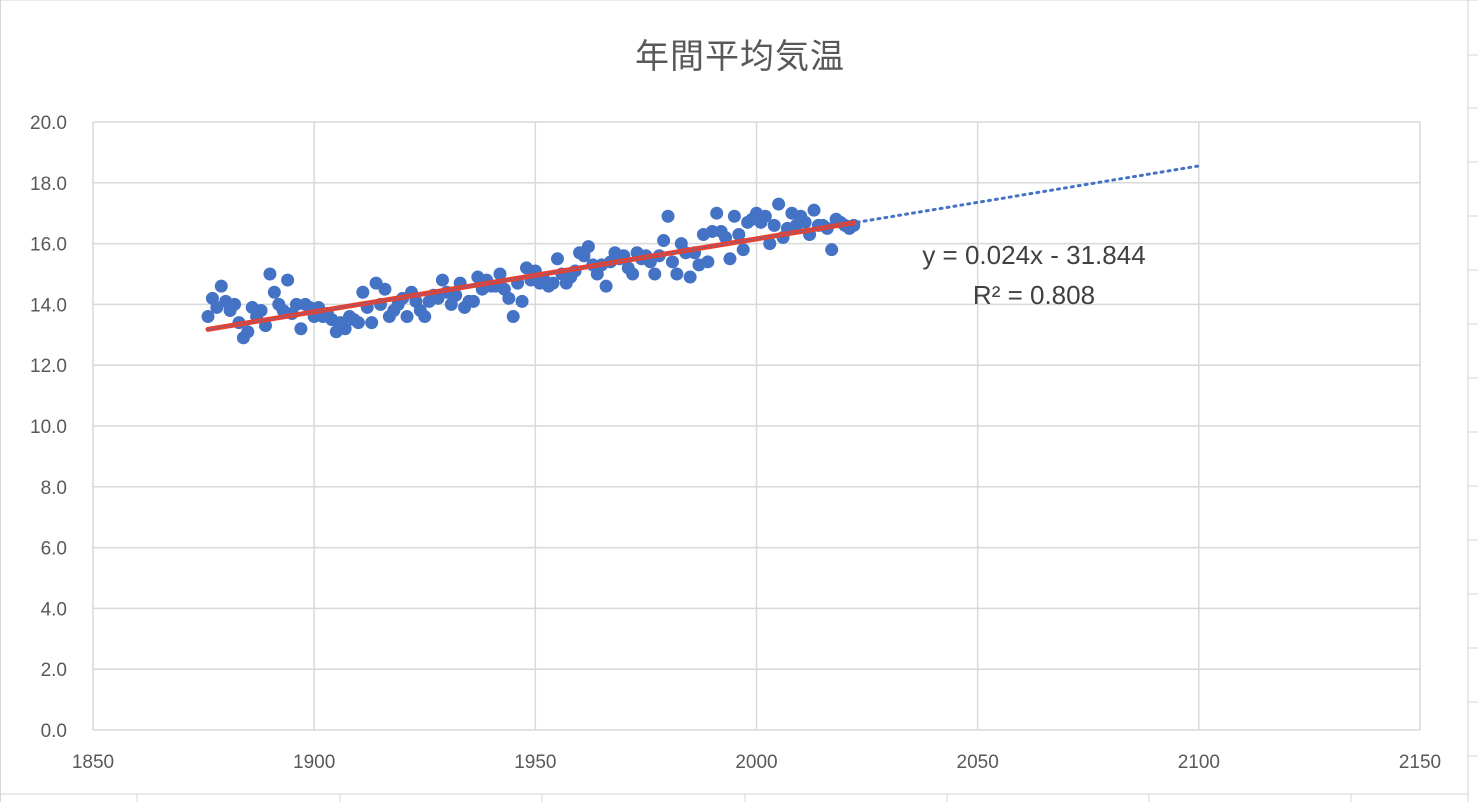 This screenshot has height=802, width=1478. What do you see at coordinates (1034, 295) in the screenshot?
I see `trendline-r-squared: R² = 0.808` at bounding box center [1034, 295].